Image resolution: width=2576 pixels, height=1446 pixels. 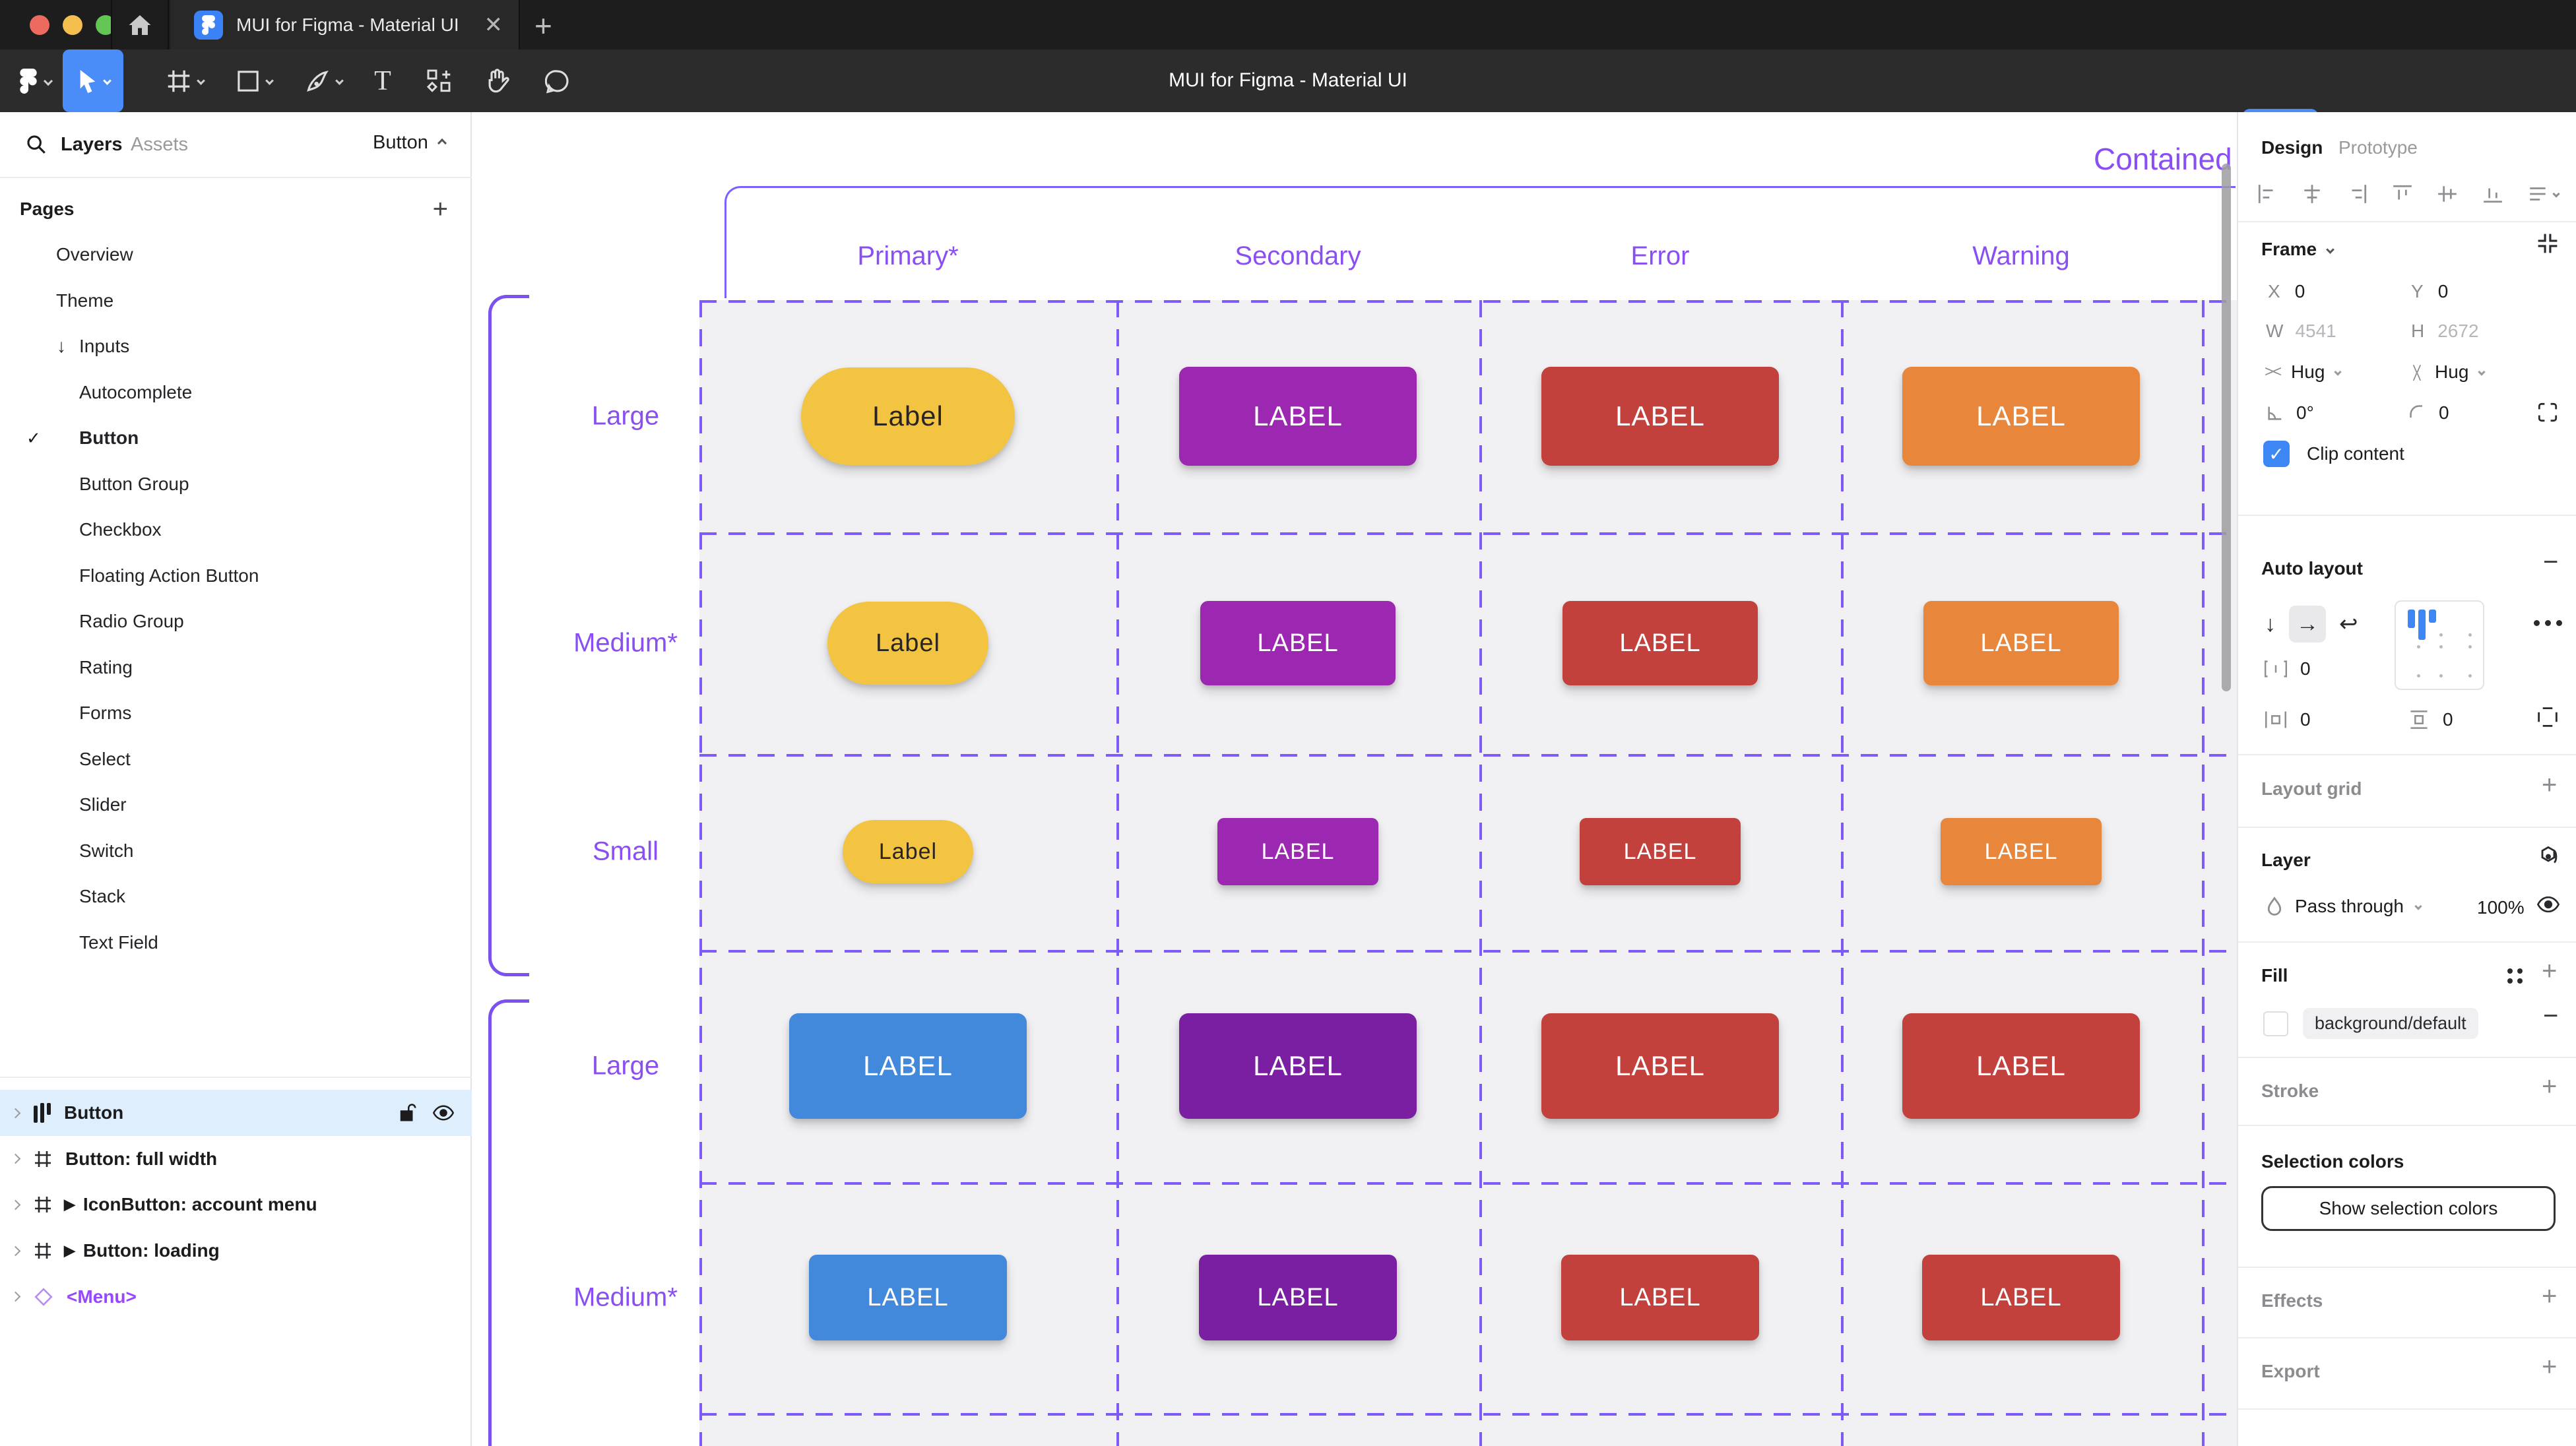 What do you see at coordinates (2348, 624) in the screenshot?
I see `direction-wrap-button: ↩` at bounding box center [2348, 624].